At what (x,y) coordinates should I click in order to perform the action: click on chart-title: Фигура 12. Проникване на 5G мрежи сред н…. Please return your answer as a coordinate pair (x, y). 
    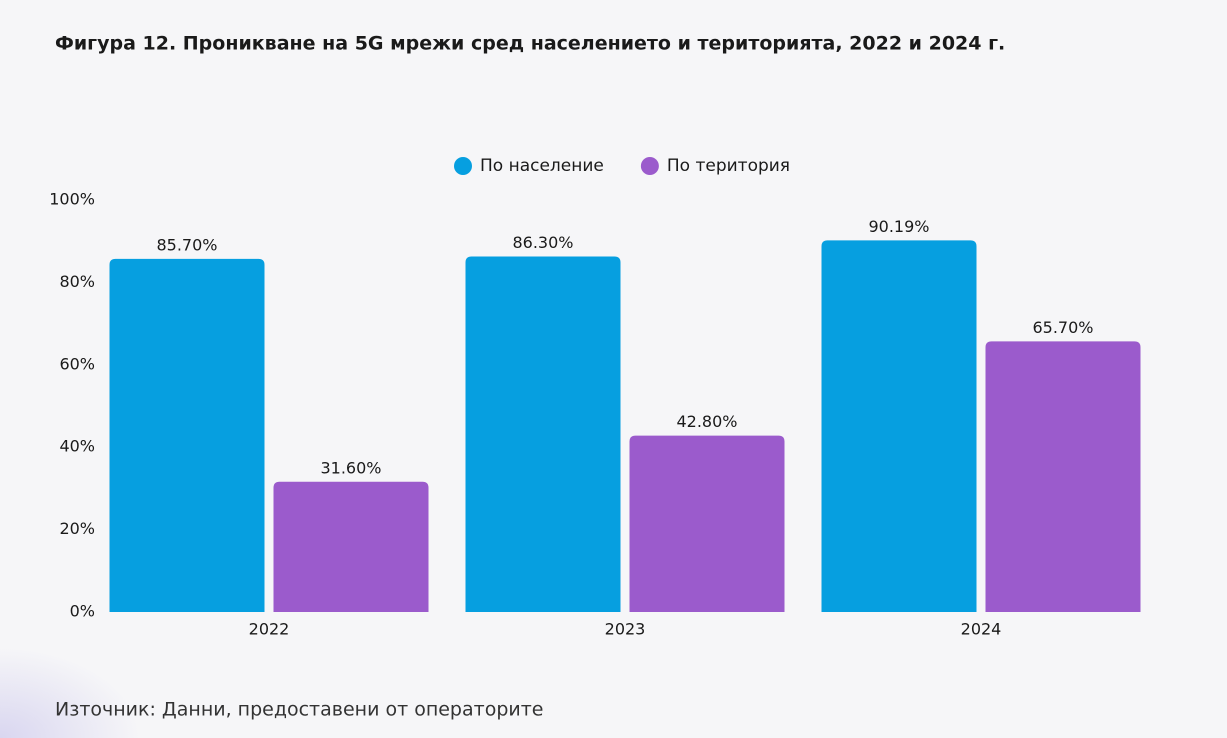
    Looking at the image, I should click on (530, 44).